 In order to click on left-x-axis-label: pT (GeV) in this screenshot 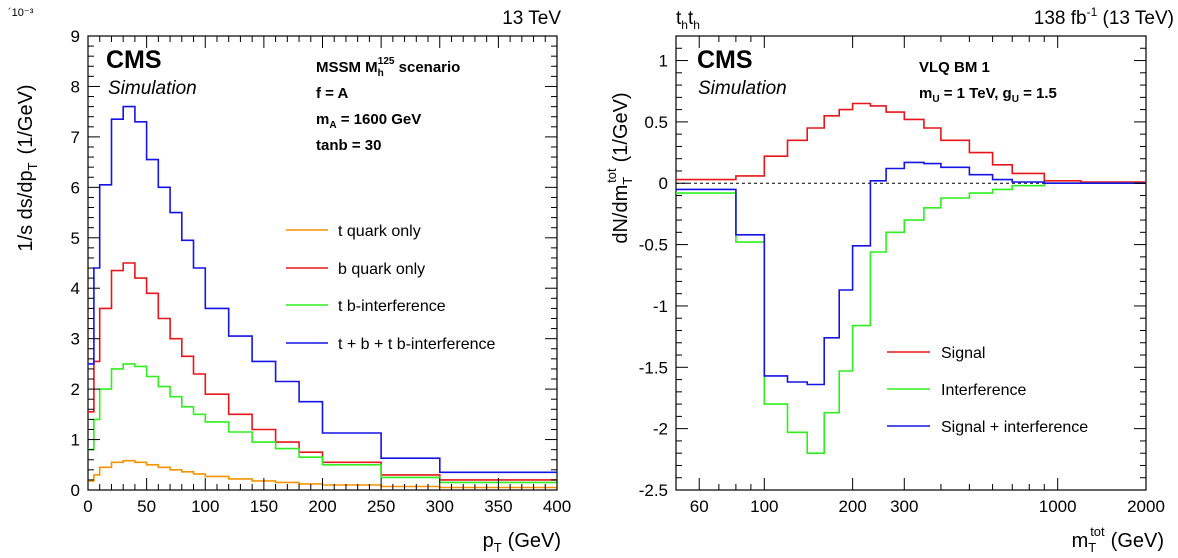, I will do `click(522, 542)`.